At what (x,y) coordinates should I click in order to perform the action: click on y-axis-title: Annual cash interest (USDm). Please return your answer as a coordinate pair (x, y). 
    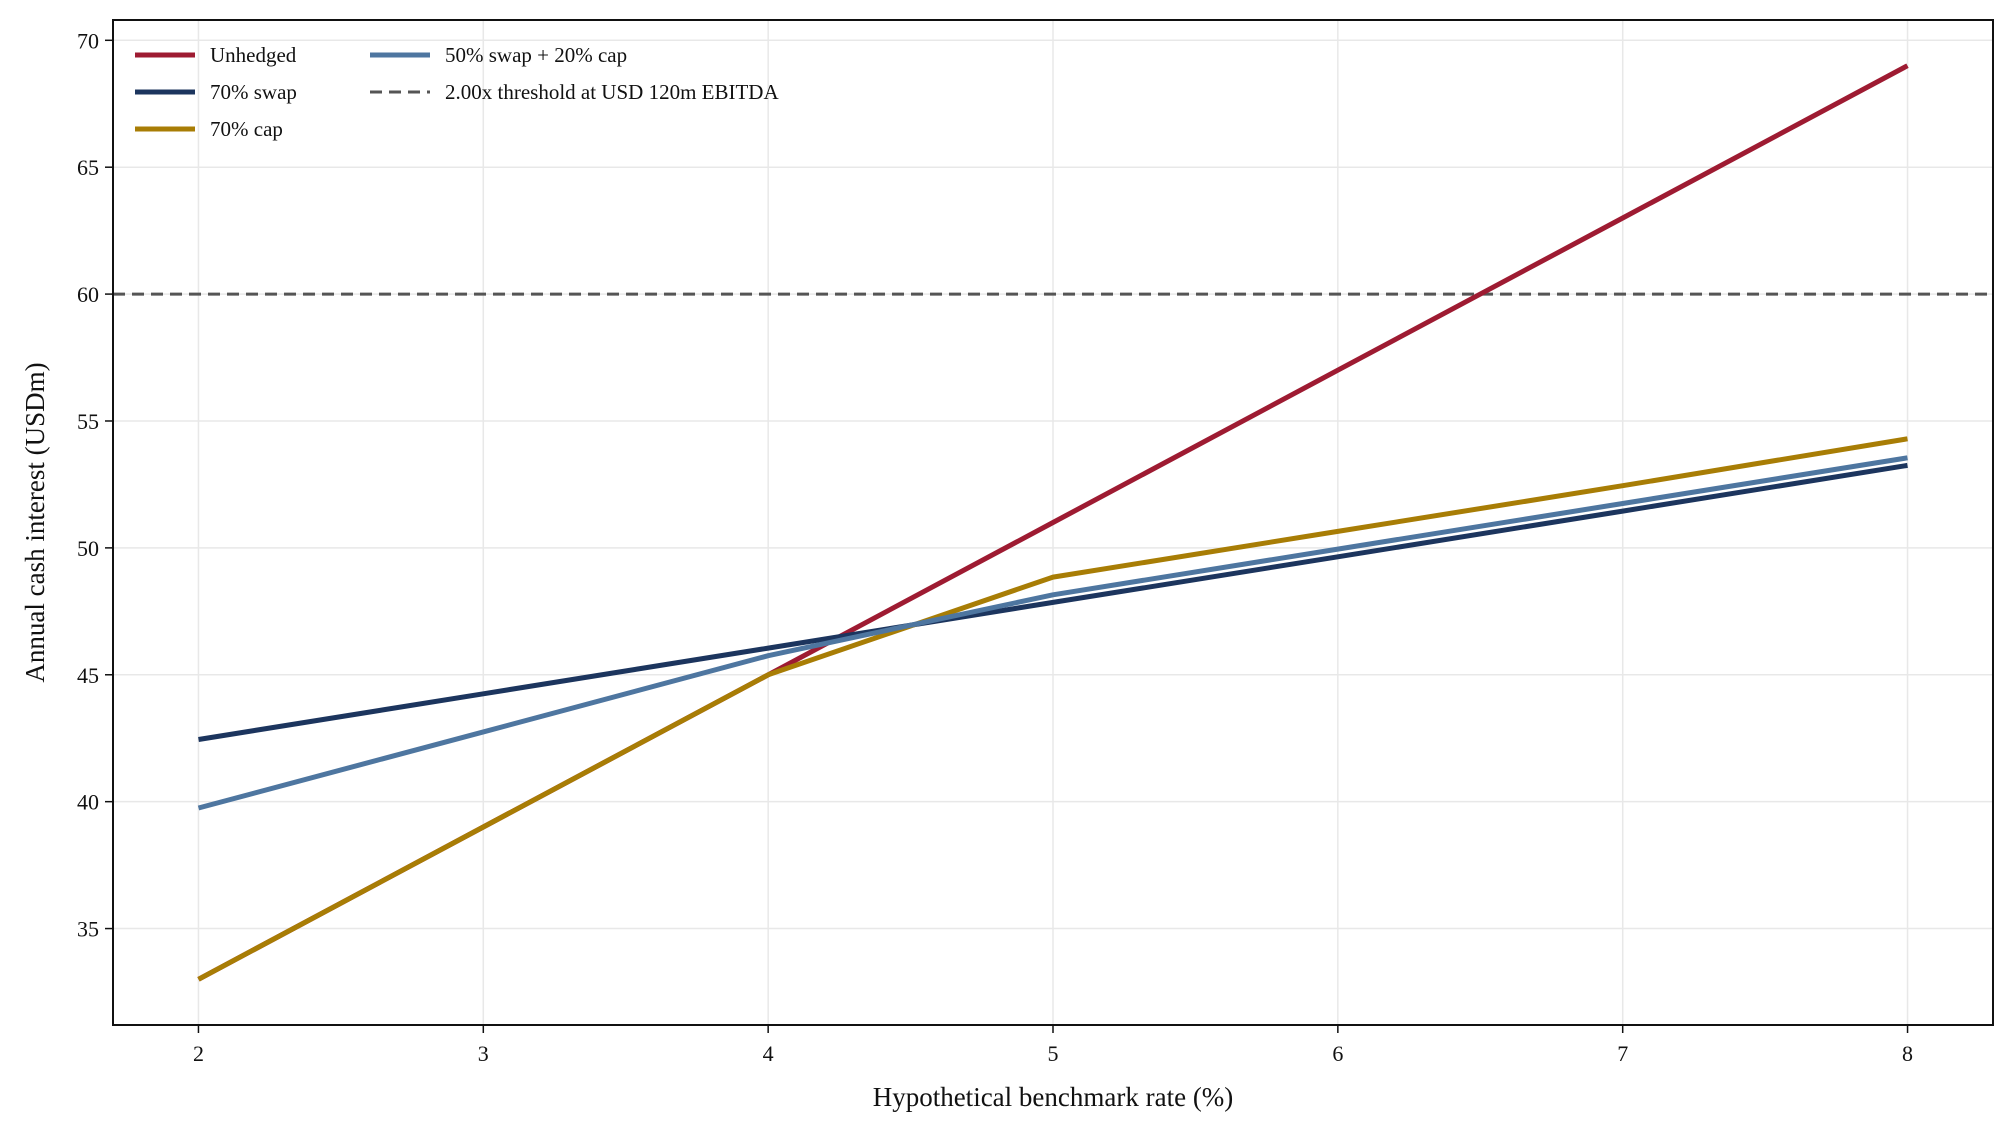
    Looking at the image, I should click on (35, 522).